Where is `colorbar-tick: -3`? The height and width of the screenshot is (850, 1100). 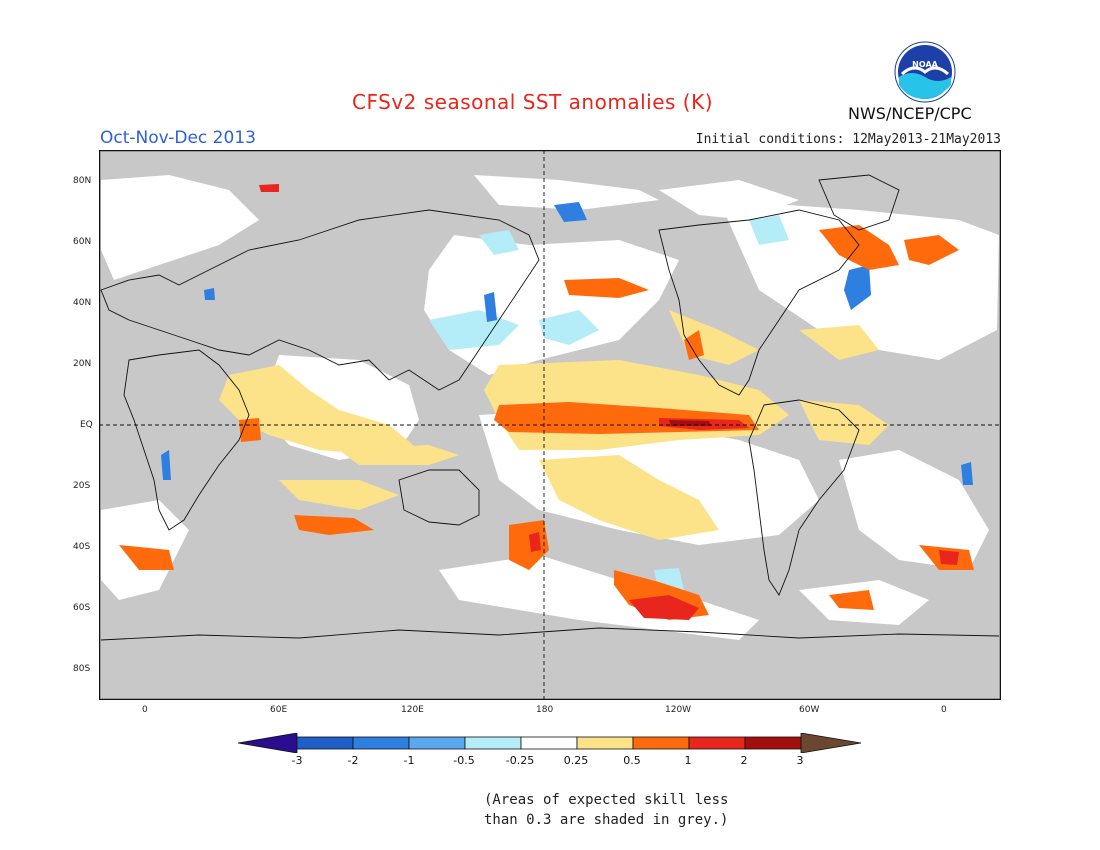 colorbar-tick: -3 is located at coordinates (297, 760).